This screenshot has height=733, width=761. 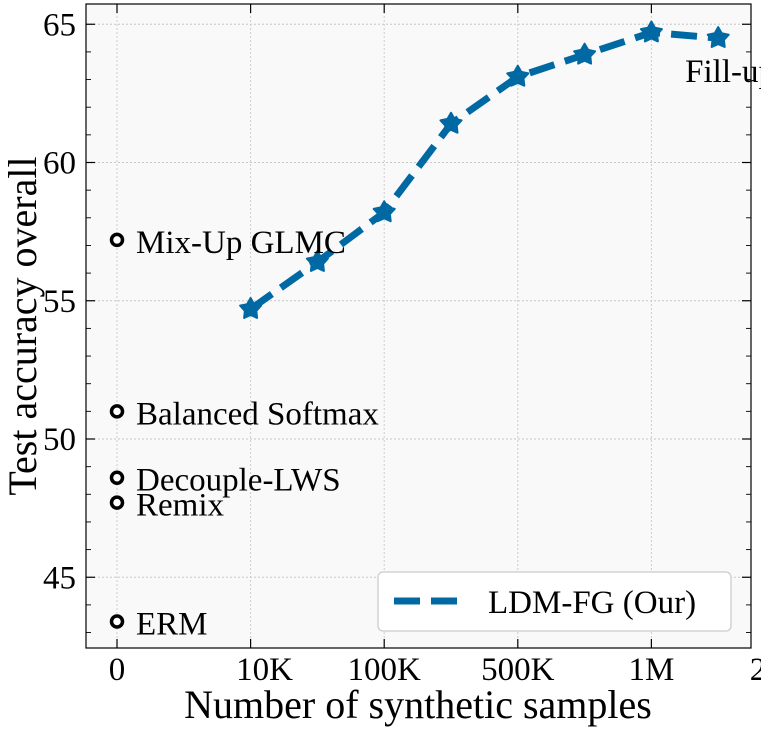 What do you see at coordinates (59, 440) in the screenshot?
I see `y-tick-label: 50` at bounding box center [59, 440].